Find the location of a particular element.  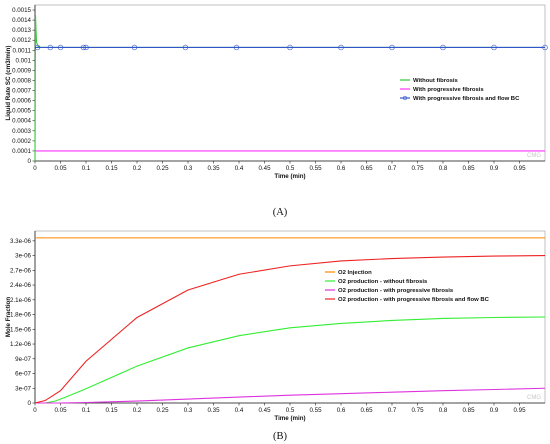

legend-label: With progressive fibrosis is located at coordinates (448, 90).